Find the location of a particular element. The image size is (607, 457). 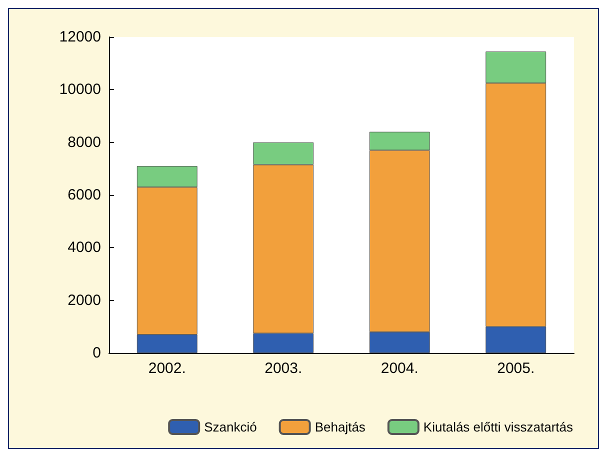

legend-label: Kiutalás előtti visszatartás is located at coordinates (498, 427).